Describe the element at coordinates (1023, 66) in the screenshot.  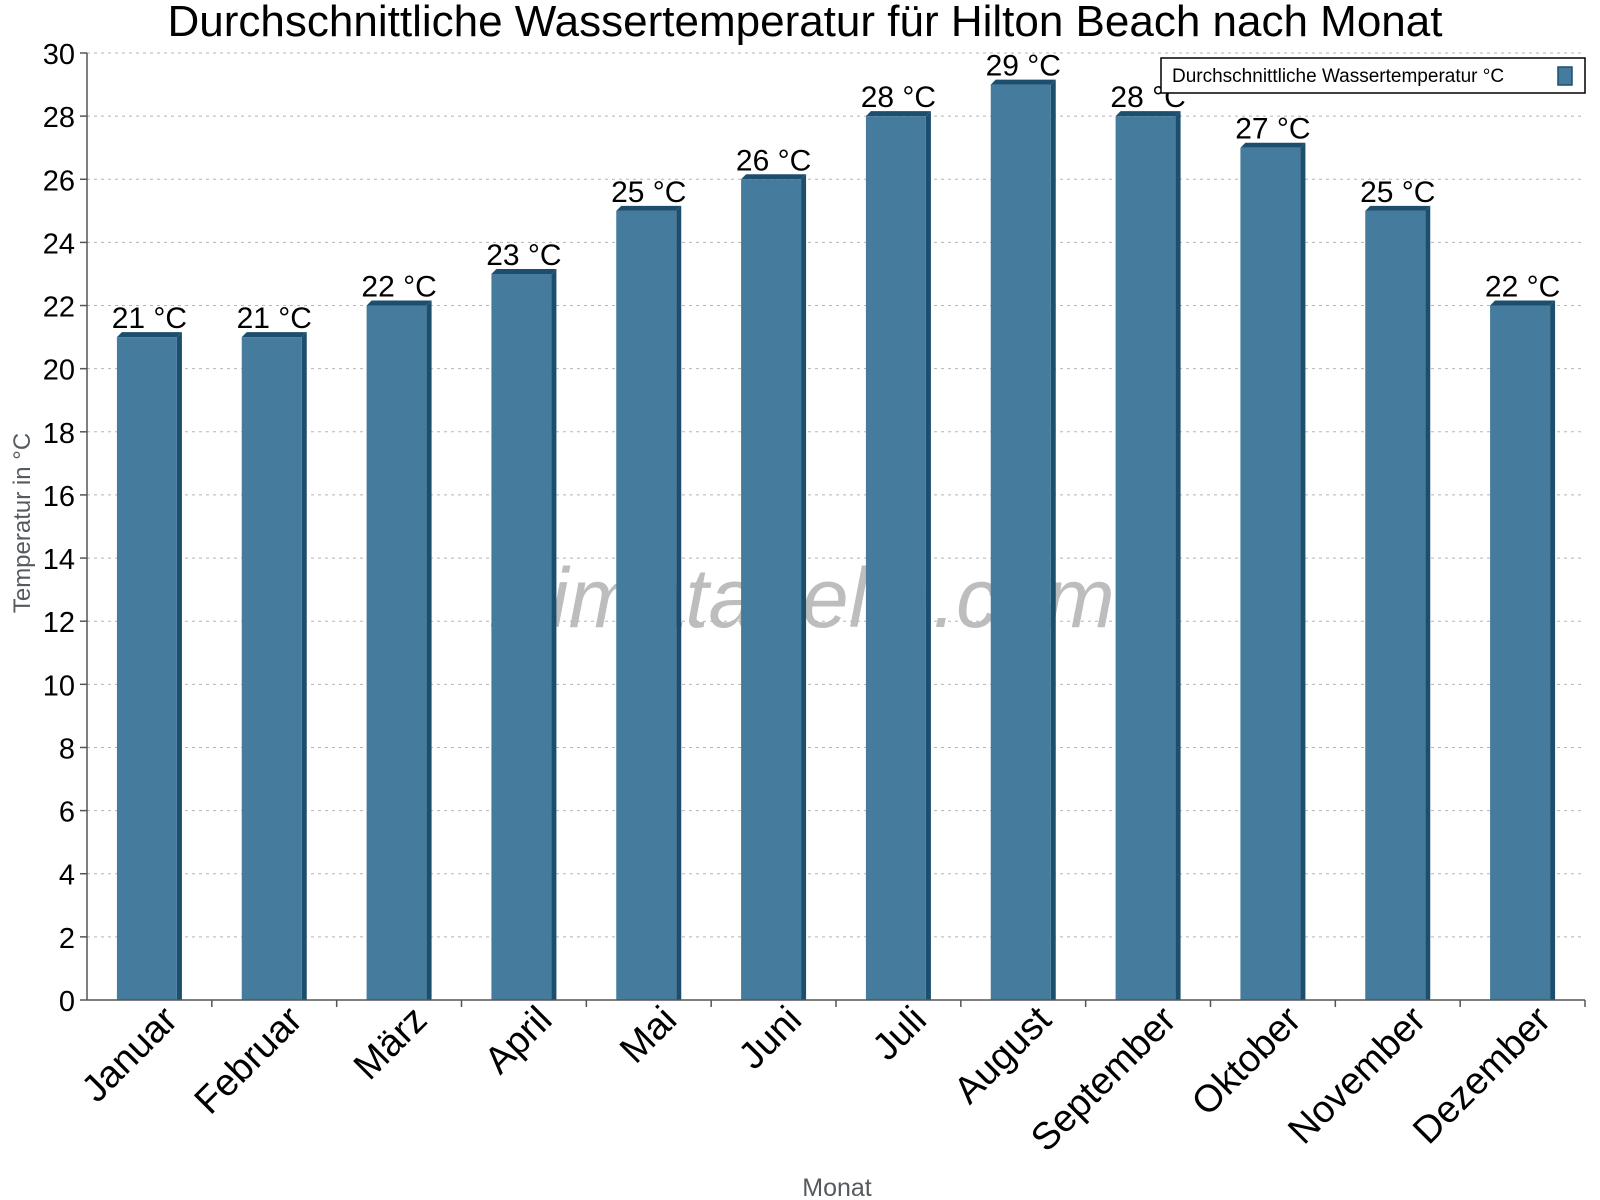
I see `data-label: 29 °C` at that location.